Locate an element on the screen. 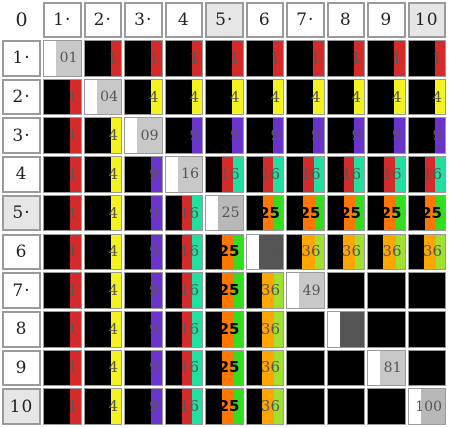 The height and width of the screenshot is (428, 449). cell-r2-c6: 4 is located at coordinates (264, 97).